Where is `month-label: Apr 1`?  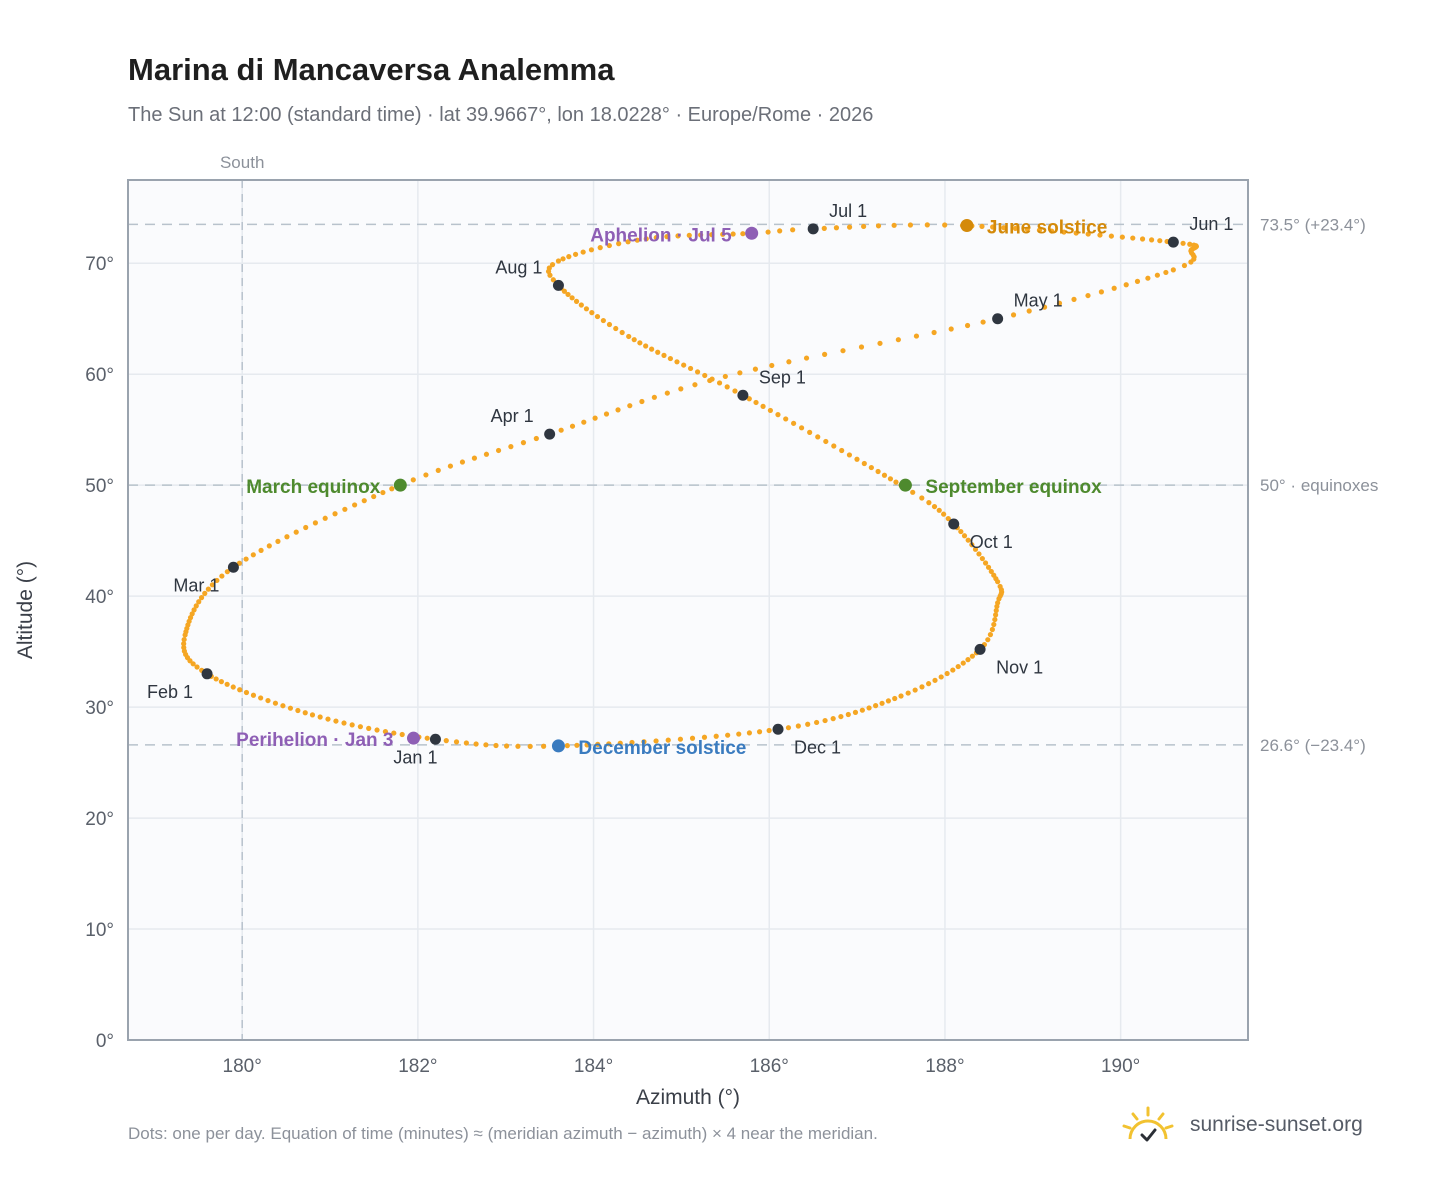
month-label: Apr 1 is located at coordinates (512, 416).